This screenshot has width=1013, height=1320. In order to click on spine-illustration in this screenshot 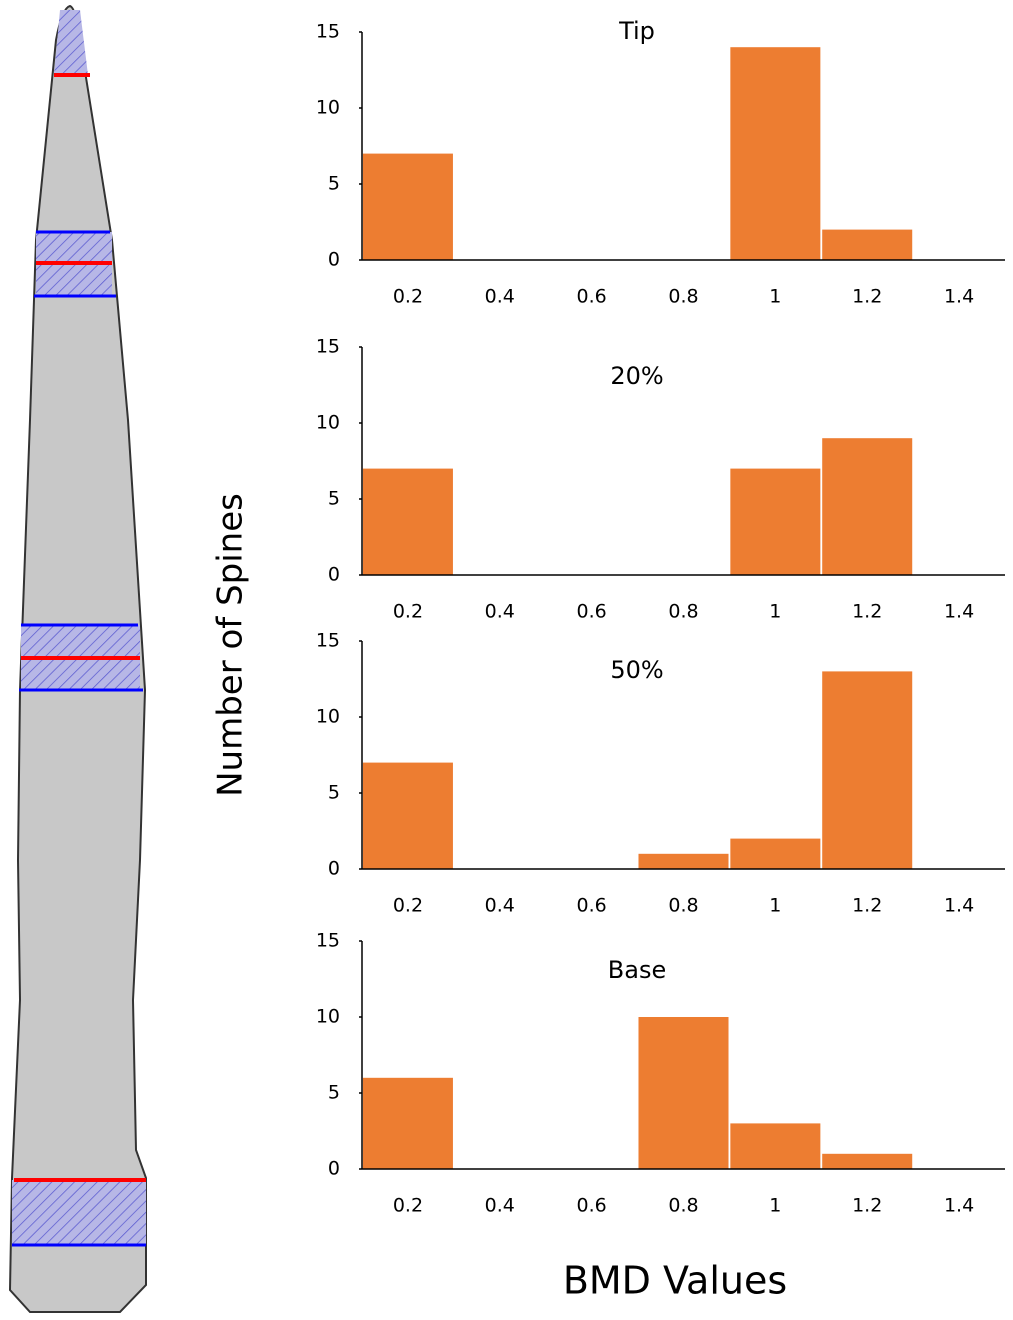, I will do `click(77, 658)`.